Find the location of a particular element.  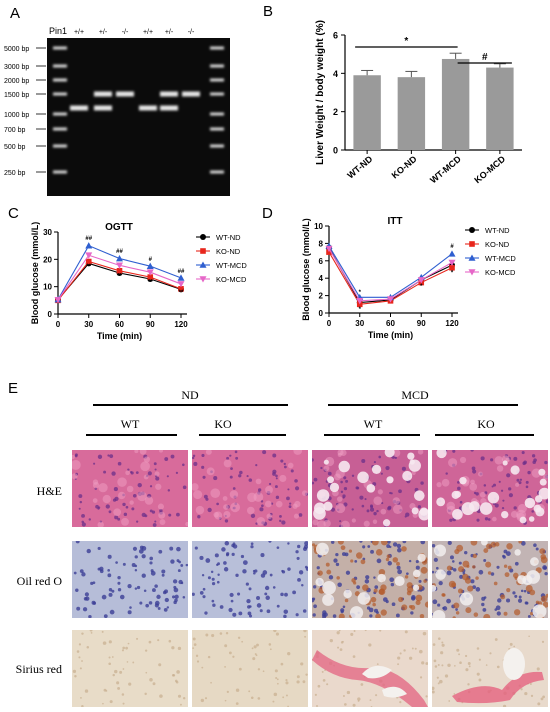

histology-image-he-ko-mcd is located at coordinates (490, 488).